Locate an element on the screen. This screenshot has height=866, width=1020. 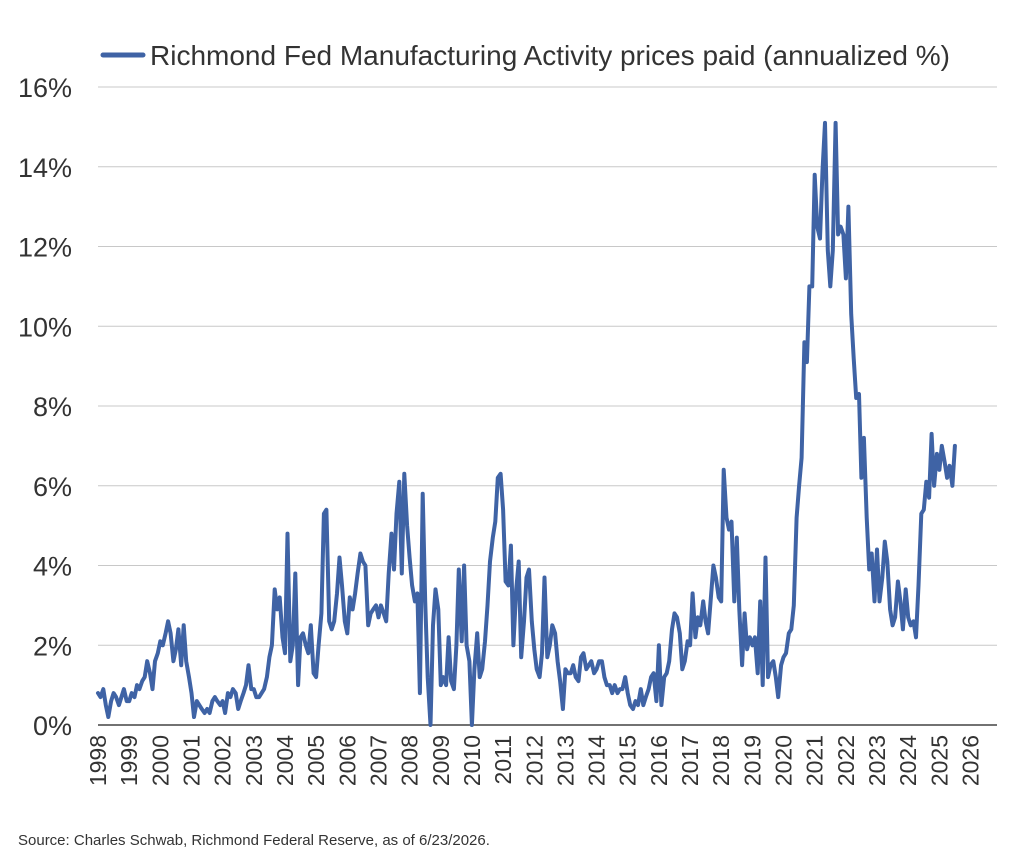
x-tick-label: 2016 is located at coordinates (659, 760).